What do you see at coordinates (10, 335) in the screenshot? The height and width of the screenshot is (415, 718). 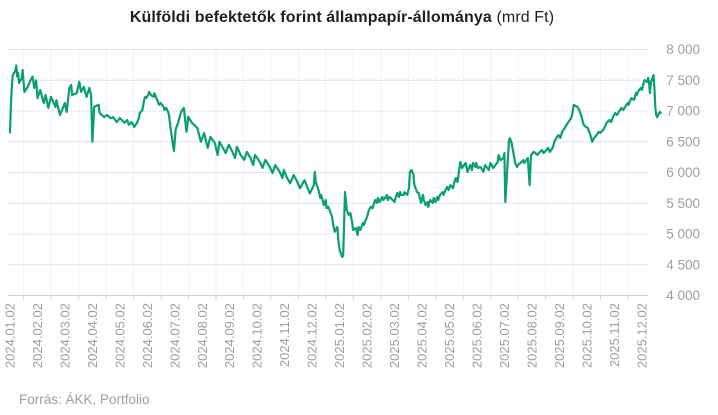 I see `svg-text: 2024.01.02` at bounding box center [10, 335].